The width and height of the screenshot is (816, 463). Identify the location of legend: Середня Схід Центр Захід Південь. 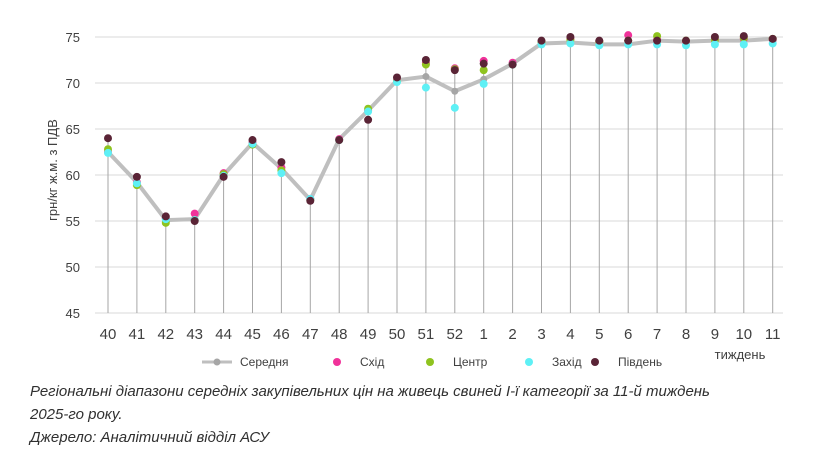
(432, 362).